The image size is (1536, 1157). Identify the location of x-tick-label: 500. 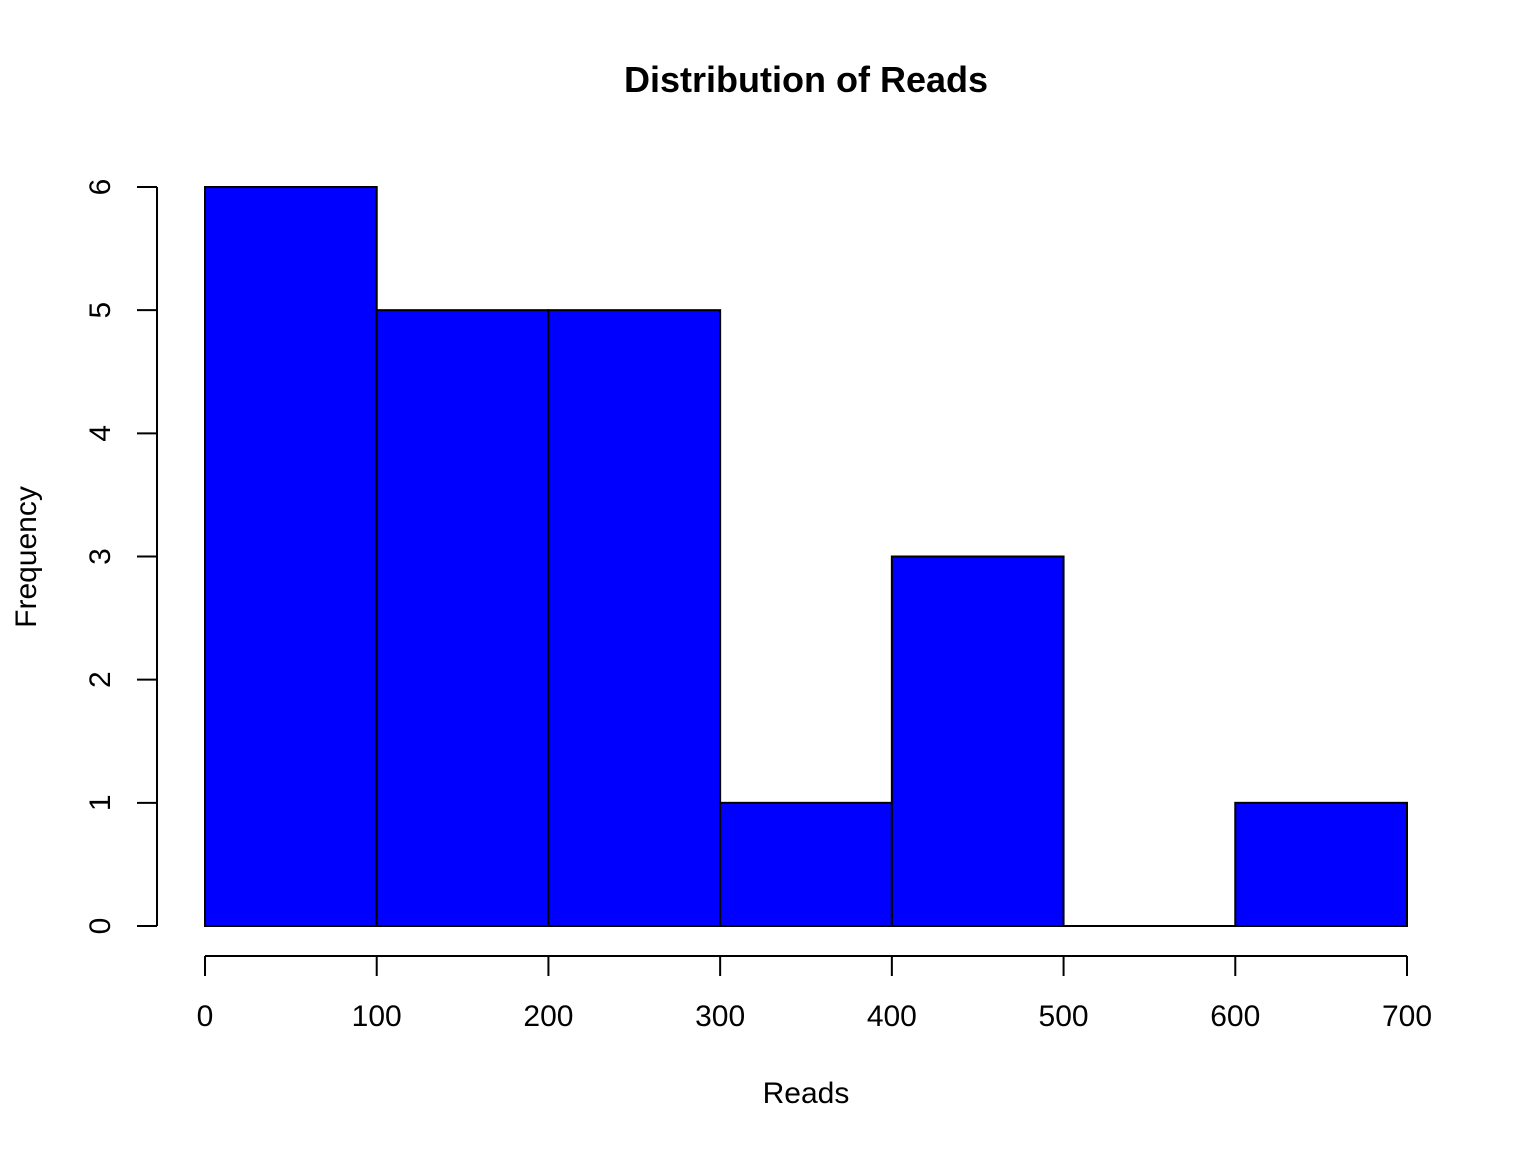
(1064, 1016).